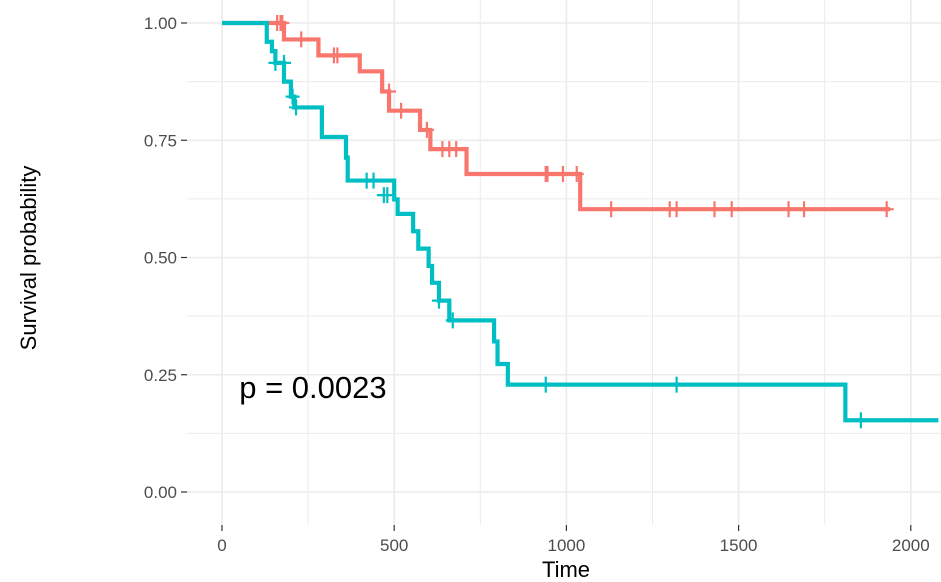 The image size is (941, 582). What do you see at coordinates (394, 545) in the screenshot?
I see `x-tick-label: 500` at bounding box center [394, 545].